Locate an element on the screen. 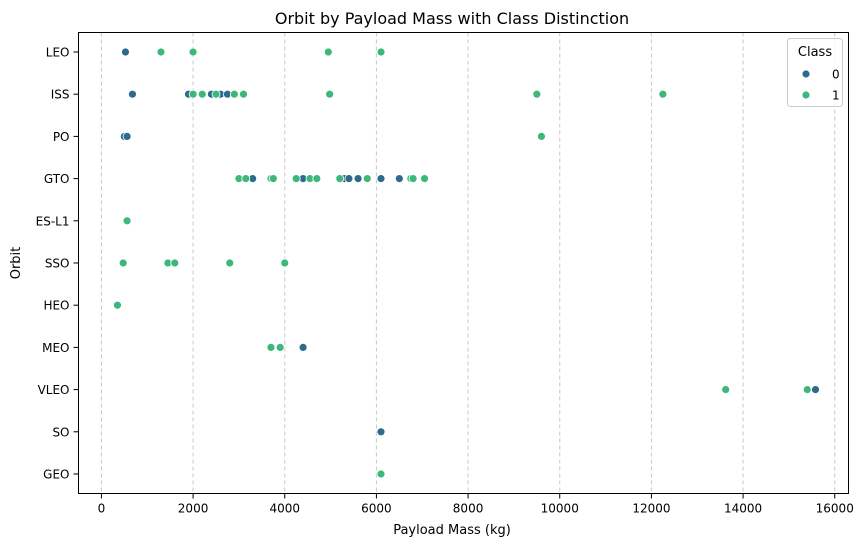  legend-label-class-0: 0 is located at coordinates (836, 75).